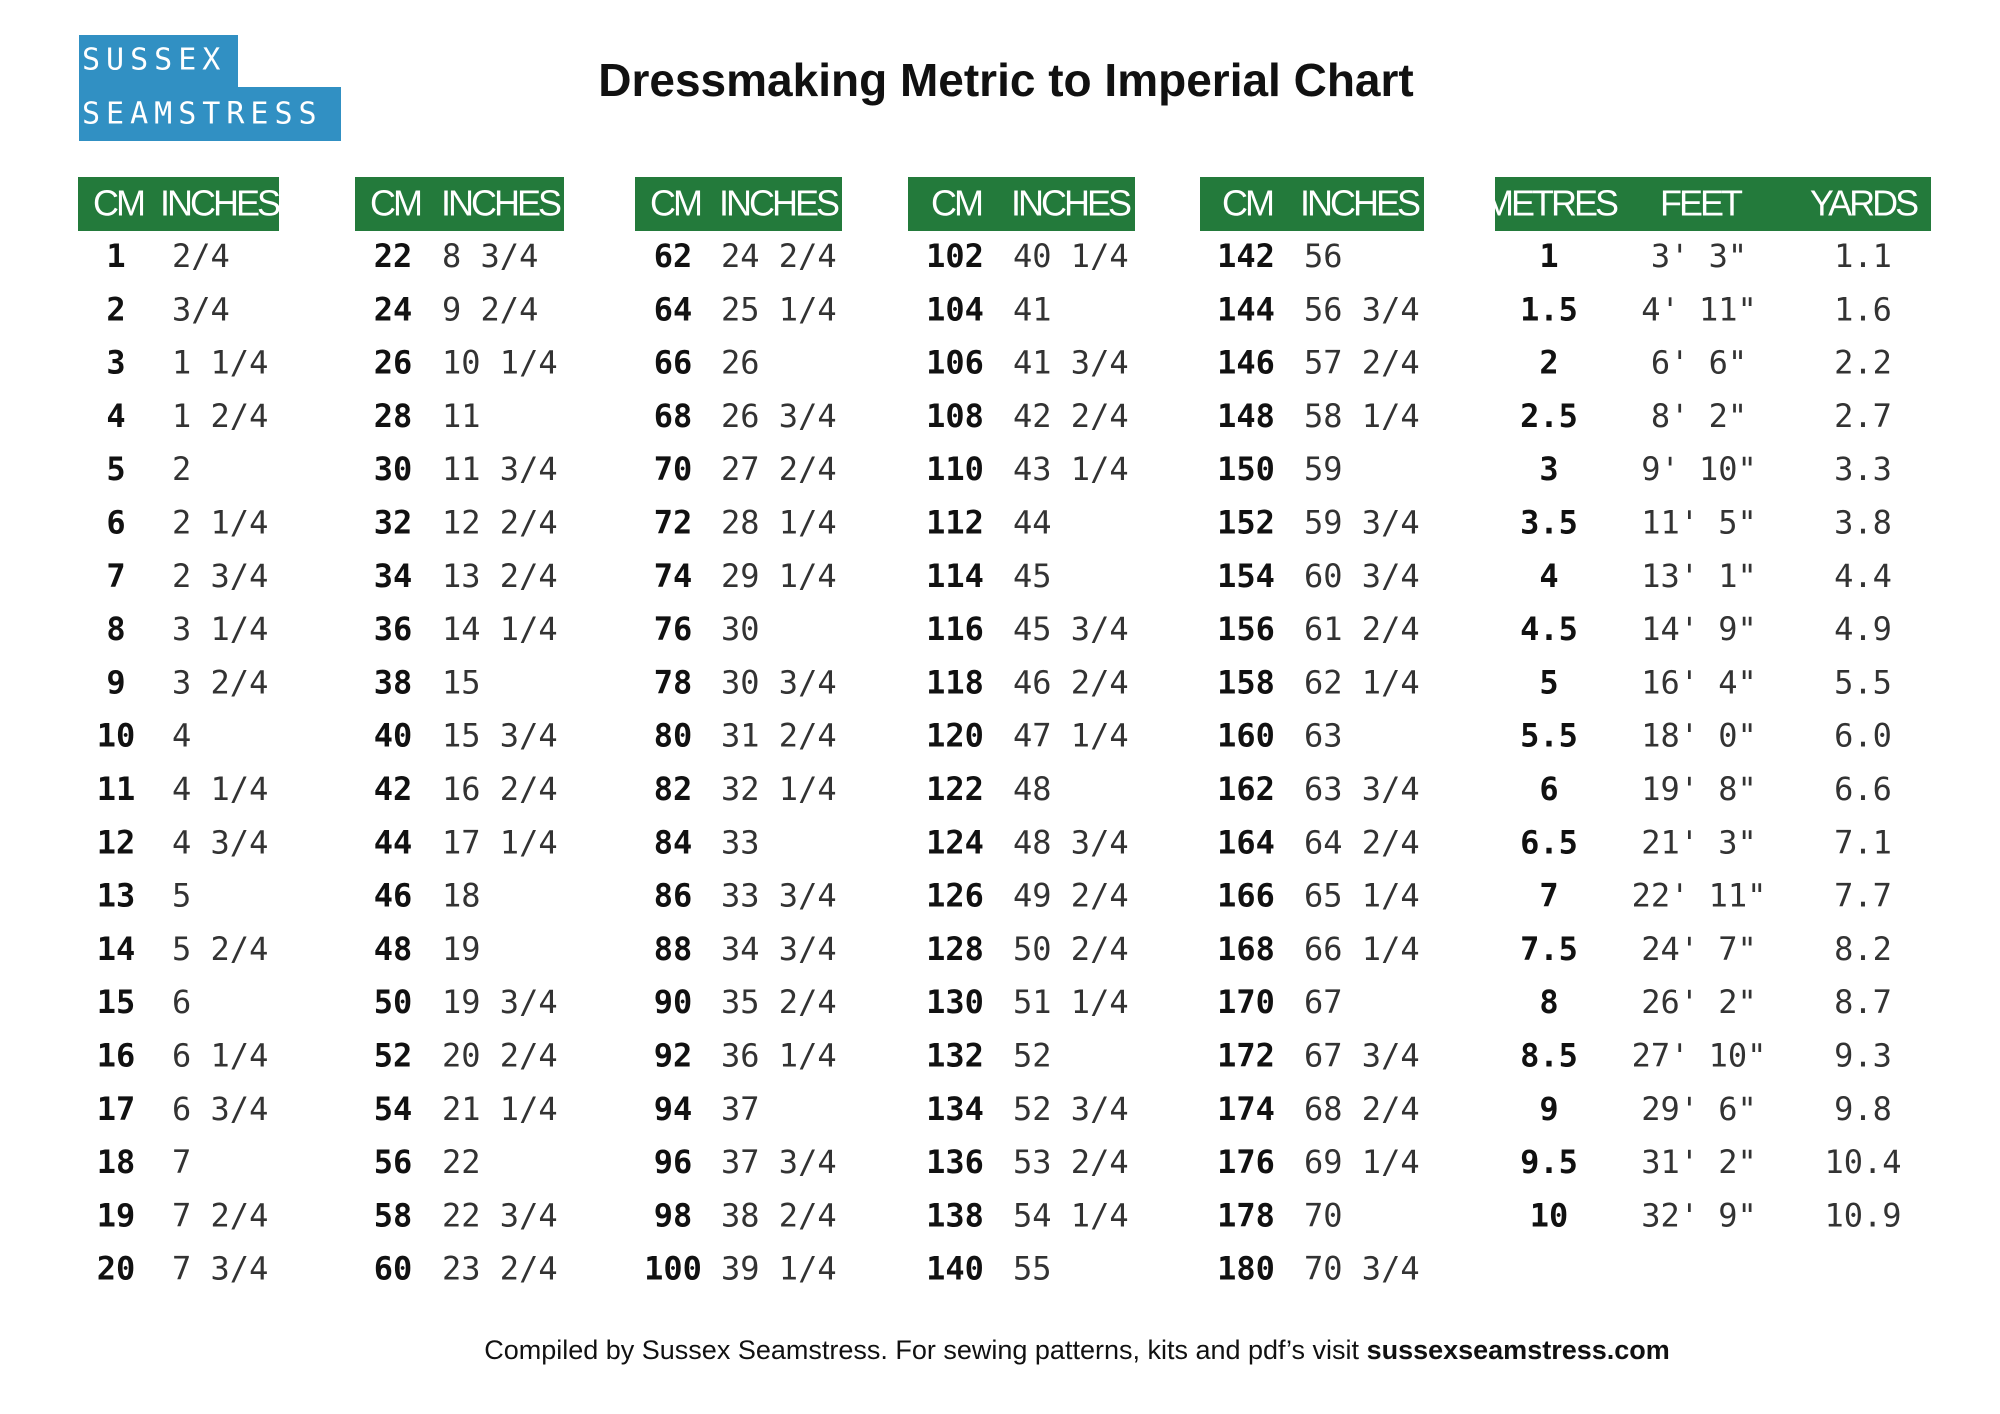 Image resolution: width=2000 pixels, height=1414 pixels. What do you see at coordinates (779, 256) in the screenshot?
I see `cell-imperial: 24 2/4` at bounding box center [779, 256].